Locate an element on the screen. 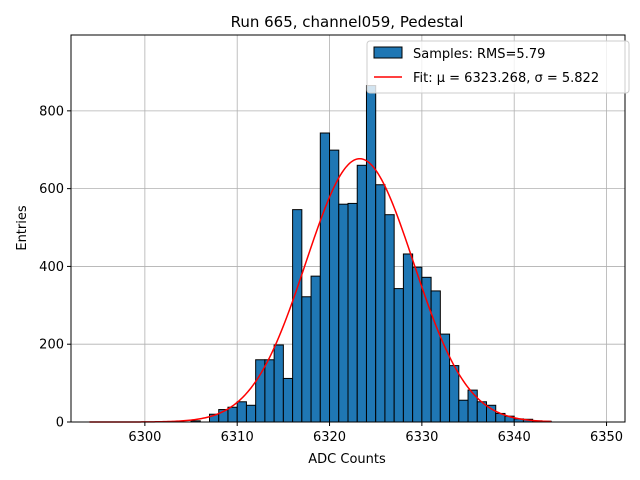 This screenshot has width=640, height=480. legend-histogram-swatch is located at coordinates (388, 52).